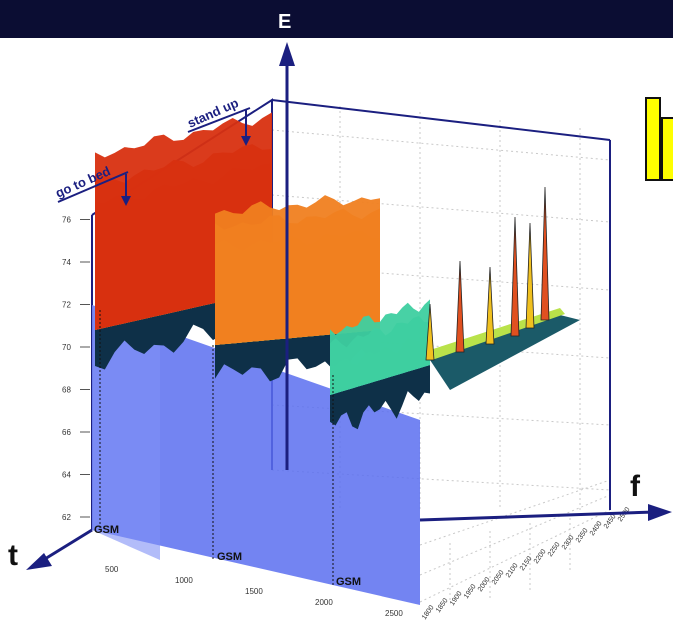  Describe the element at coordinates (554, 549) in the screenshot. I see `f-tick-label: 2250` at that location.